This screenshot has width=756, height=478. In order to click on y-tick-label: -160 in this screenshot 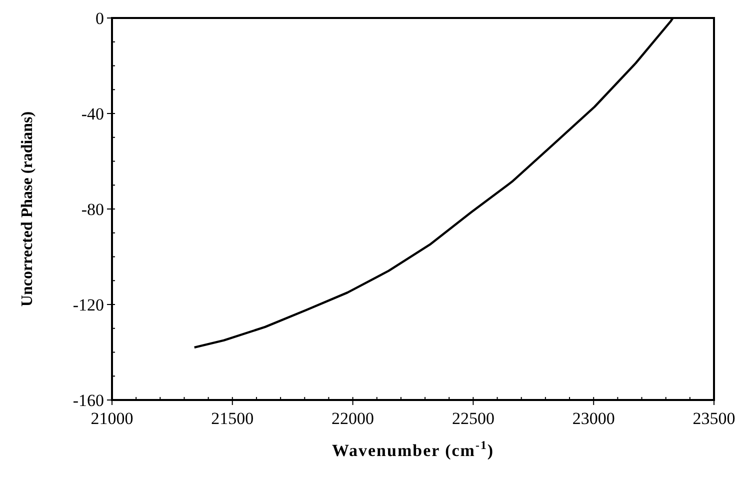, I will do `click(88, 400)`.